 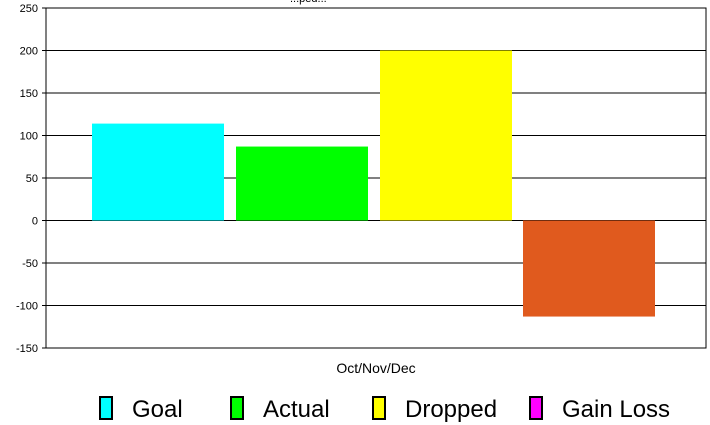 What do you see at coordinates (29, 9) in the screenshot?
I see `y-tick-label: 250` at bounding box center [29, 9].